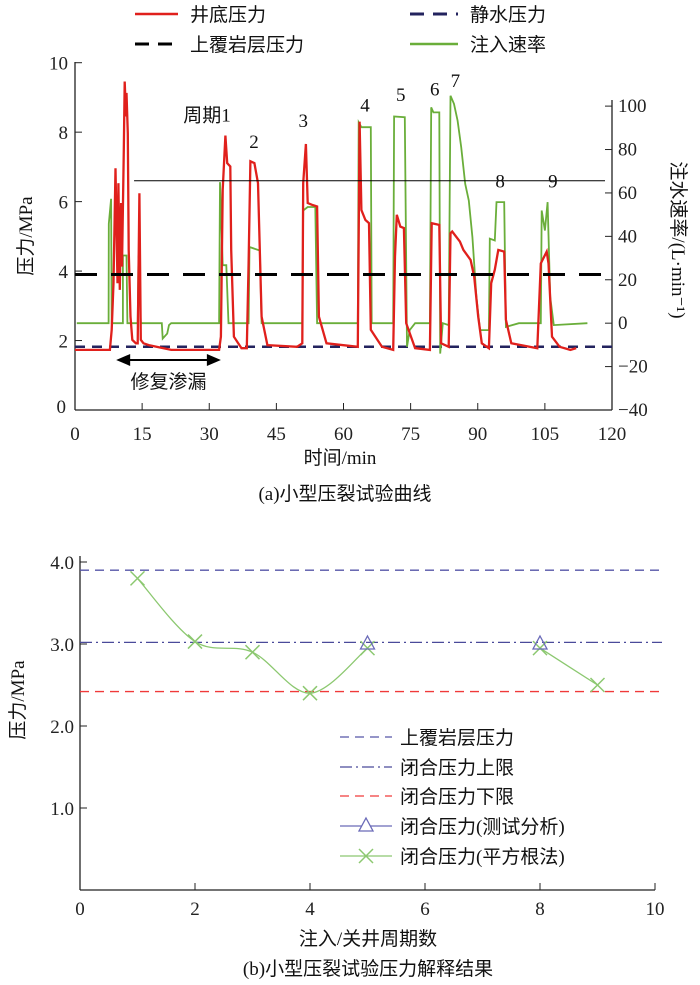 The width and height of the screenshot is (700, 985). Describe the element at coordinates (169, 382) in the screenshot. I see `leak-repair-label: 修复渗漏` at that location.